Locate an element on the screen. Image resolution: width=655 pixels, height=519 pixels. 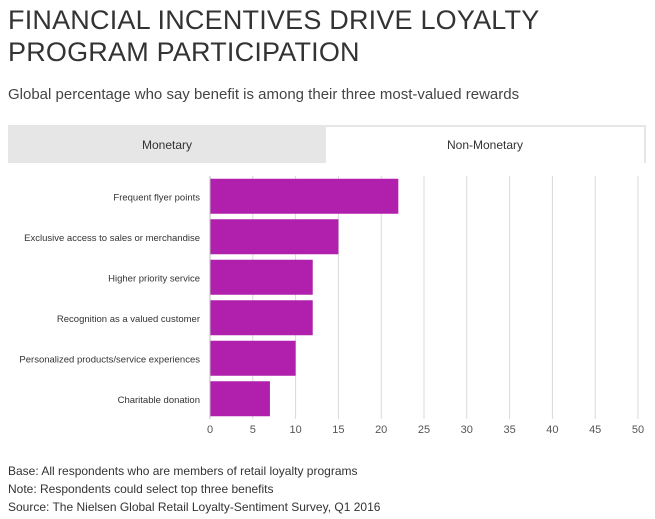
tab-bar: Monetary Non-Monetary is located at coordinates (327, 144).